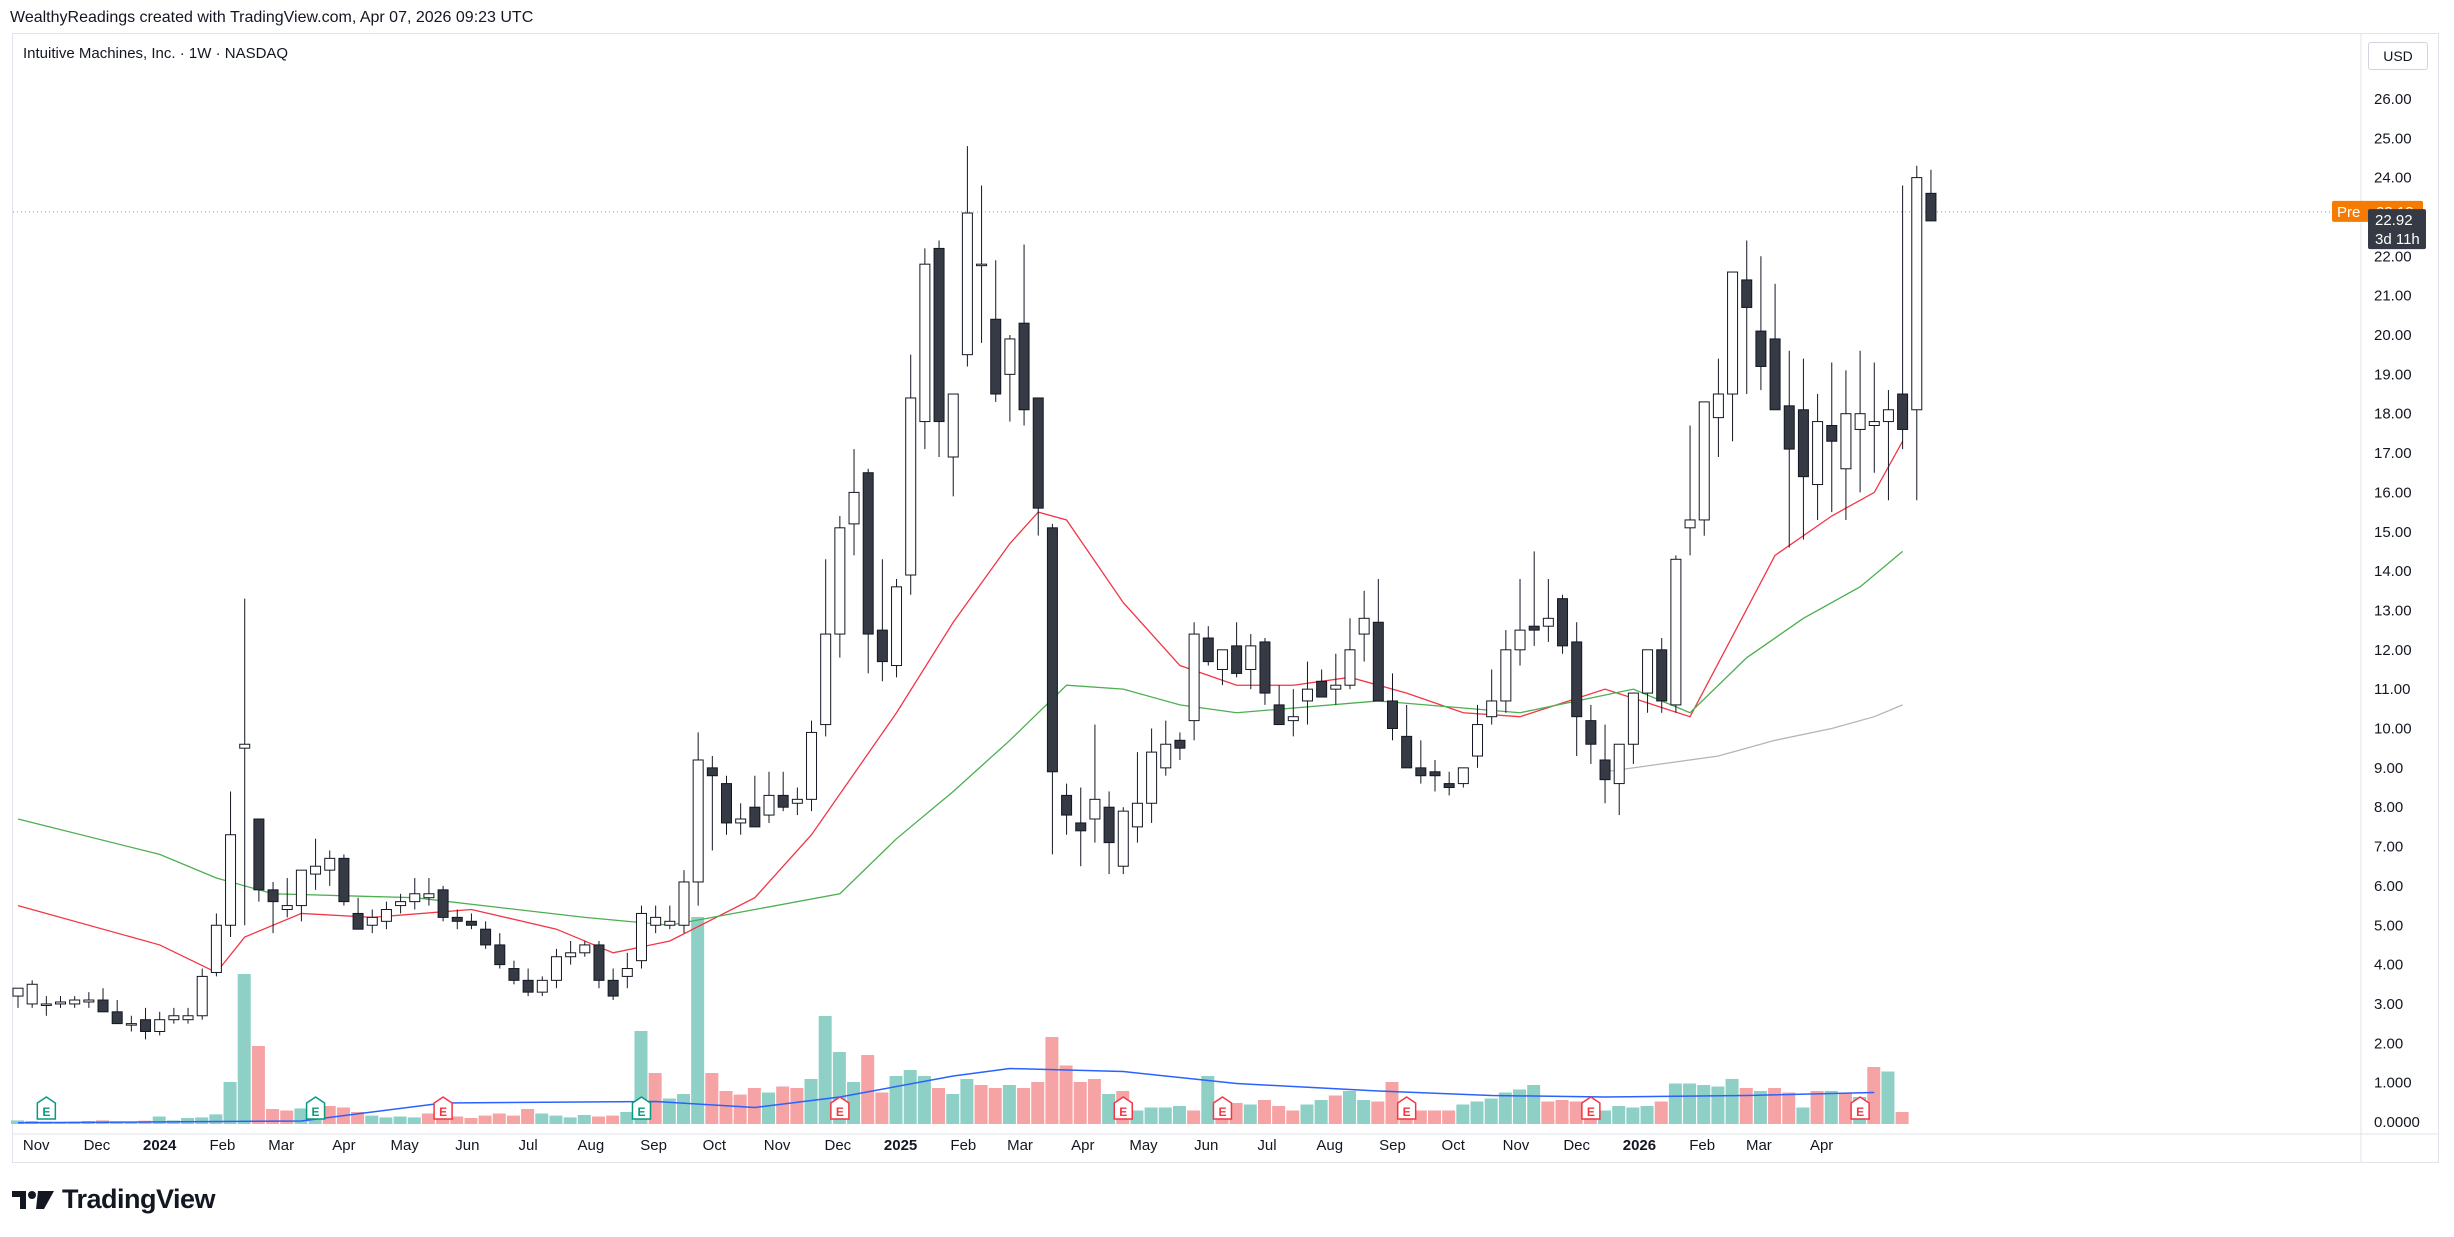  Describe the element at coordinates (2388, 965) in the screenshot. I see `price-axis-tick-label: 4.00` at that location.